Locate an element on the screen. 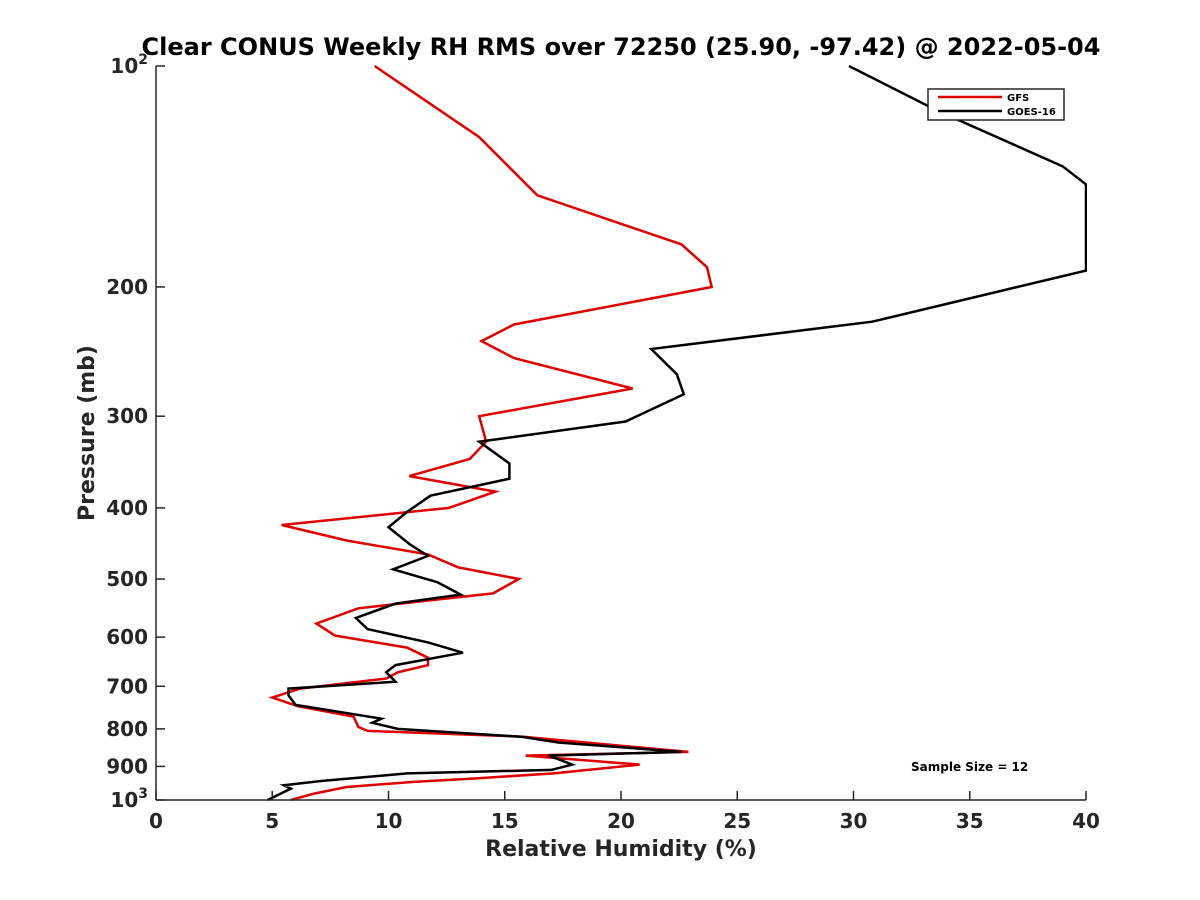  legend: GFS GOES-16 is located at coordinates (996, 104).